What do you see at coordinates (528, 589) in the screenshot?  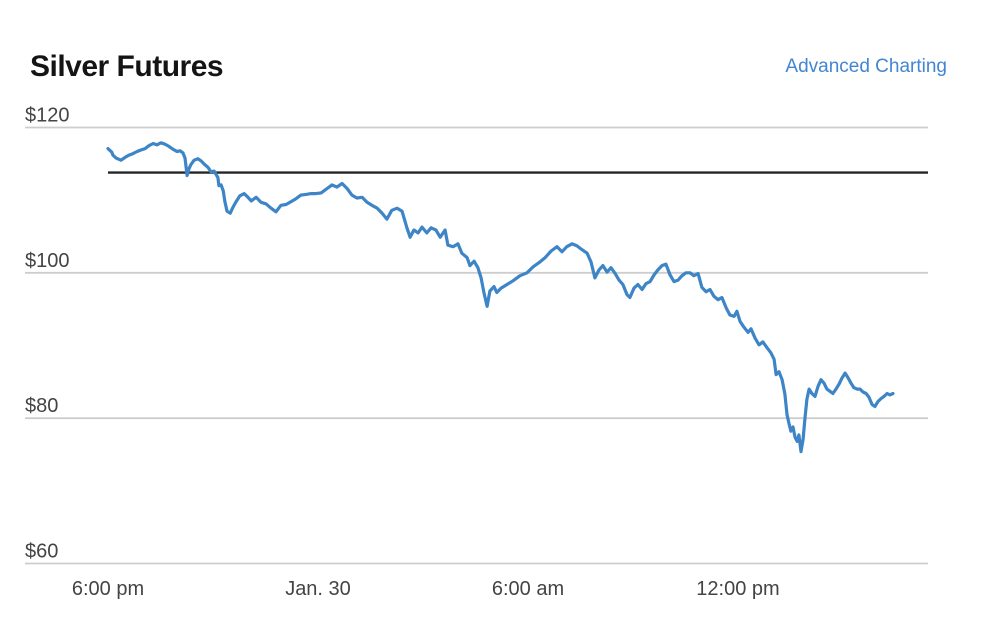 I see `x-tick-label: 6:00 am` at bounding box center [528, 589].